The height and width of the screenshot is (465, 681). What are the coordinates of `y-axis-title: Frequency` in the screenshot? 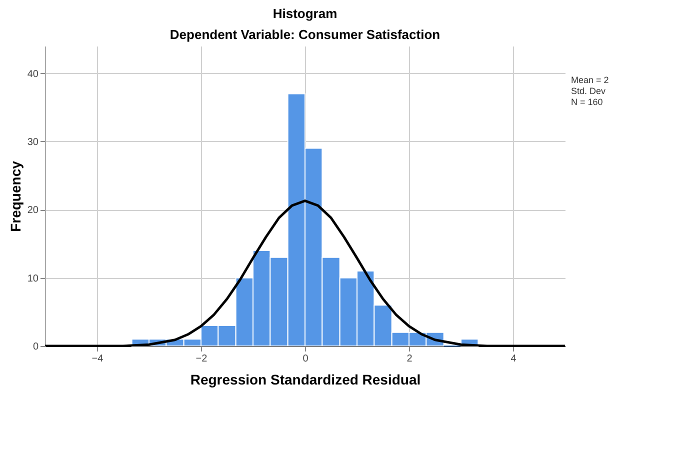 It's located at (15, 196).